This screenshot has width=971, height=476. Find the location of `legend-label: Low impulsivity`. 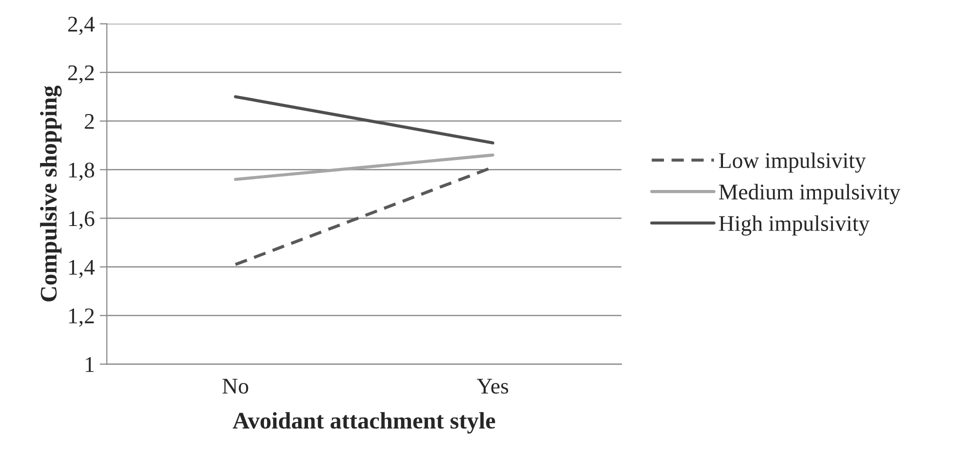

legend-label: Low impulsivity is located at coordinates (792, 162).